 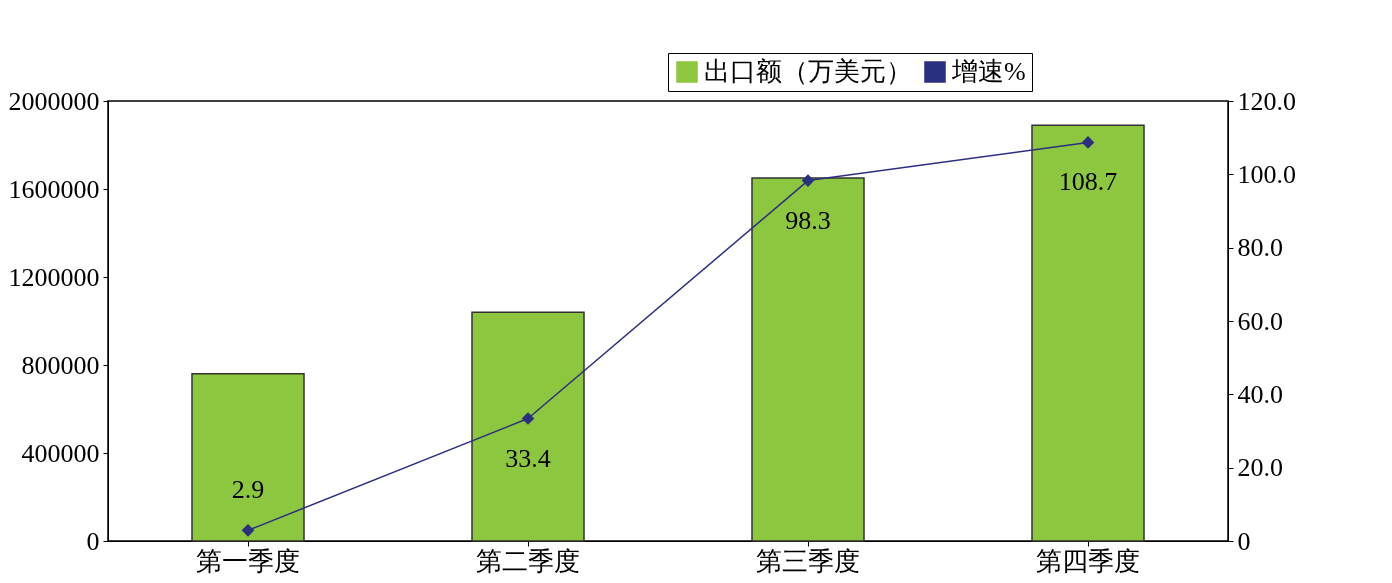 What do you see at coordinates (54, 189) in the screenshot?
I see `y-tick-label: 1600000` at bounding box center [54, 189].